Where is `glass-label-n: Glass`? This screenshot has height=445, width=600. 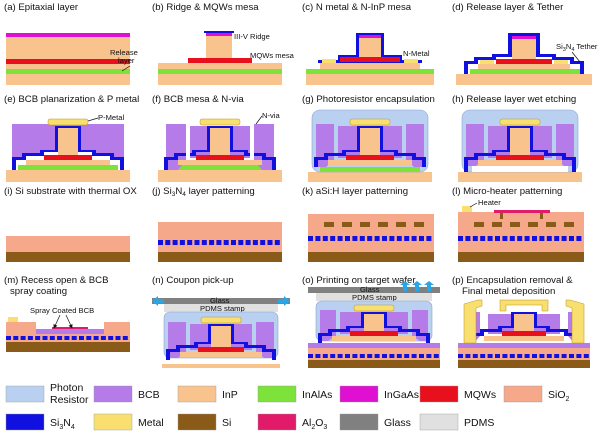
glass-label-n: Glass is located at coordinates (220, 300).